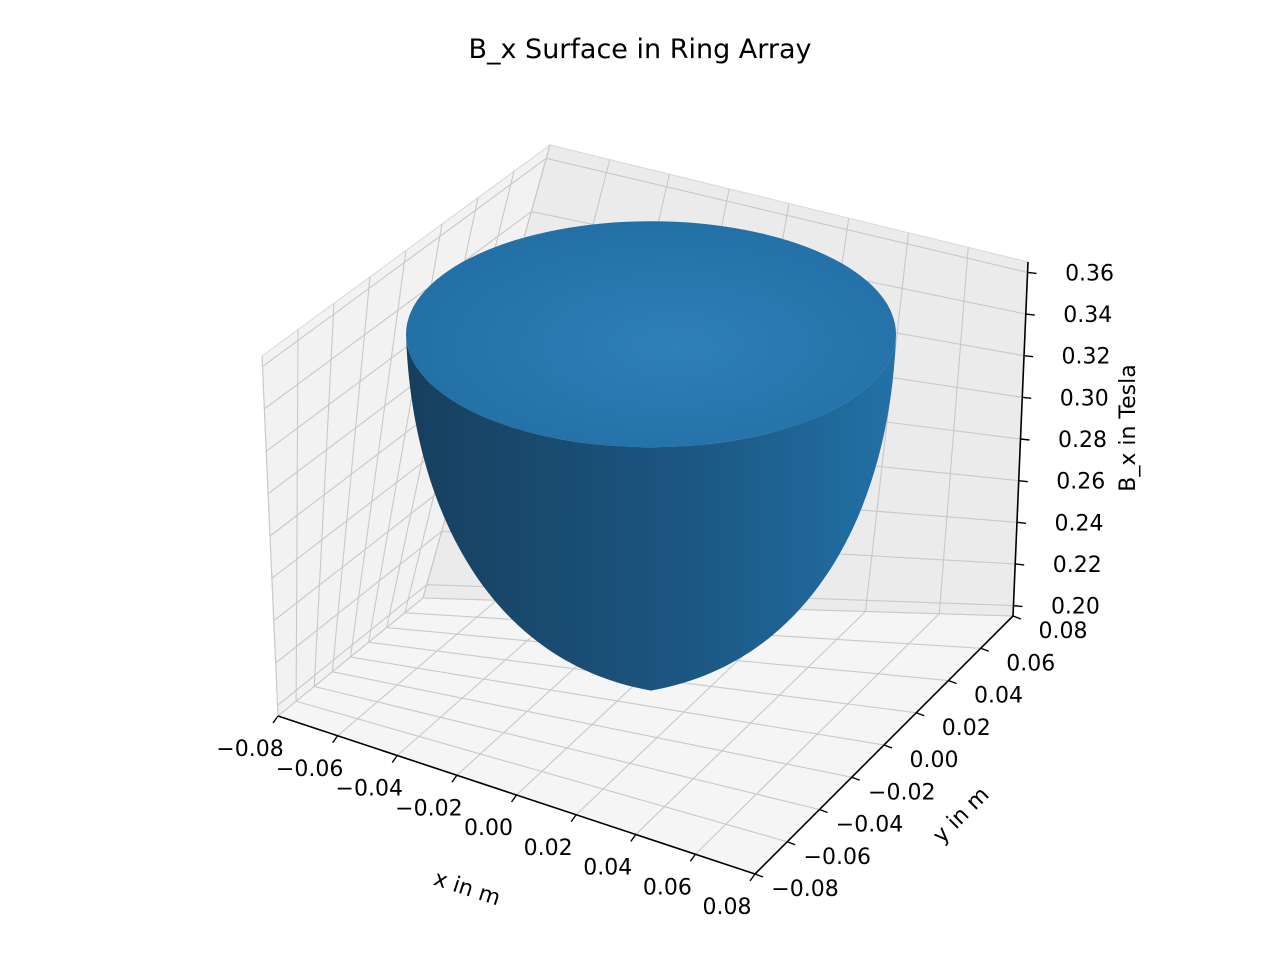 The height and width of the screenshot is (960, 1280). What do you see at coordinates (639, 49) in the screenshot?
I see `chart-title: B_x Surface in Ring Array` at bounding box center [639, 49].